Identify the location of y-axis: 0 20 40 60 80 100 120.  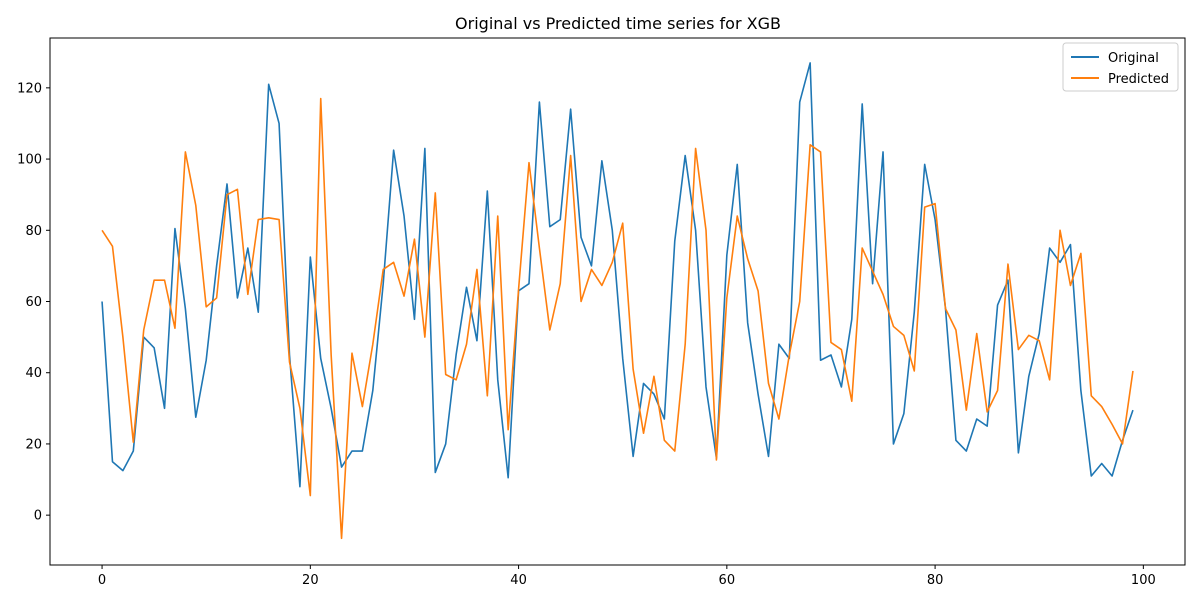
(33, 302).